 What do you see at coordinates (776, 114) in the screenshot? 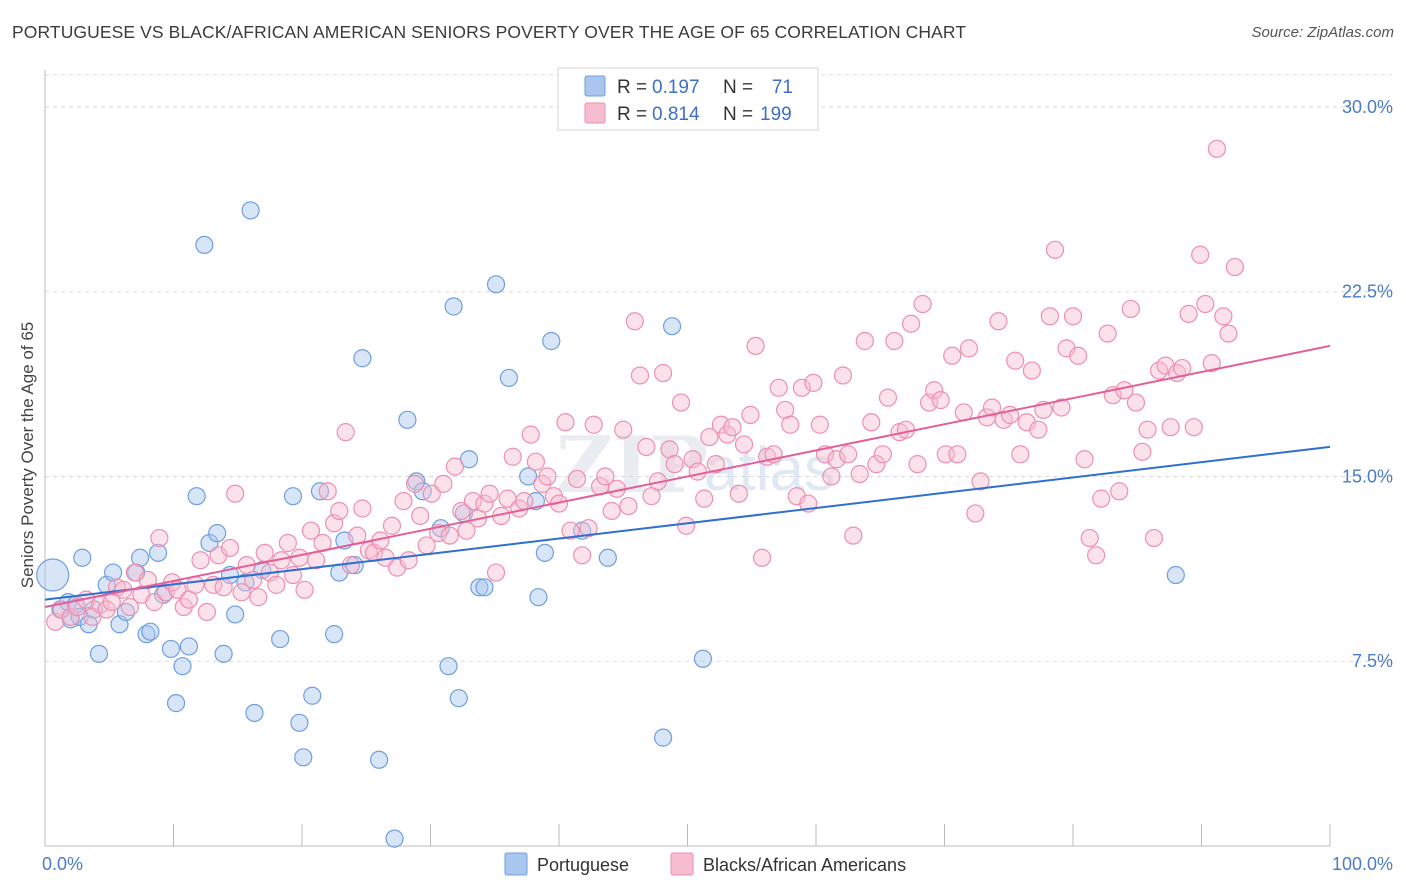
I see `legend-n-value-2: 199` at bounding box center [776, 114].